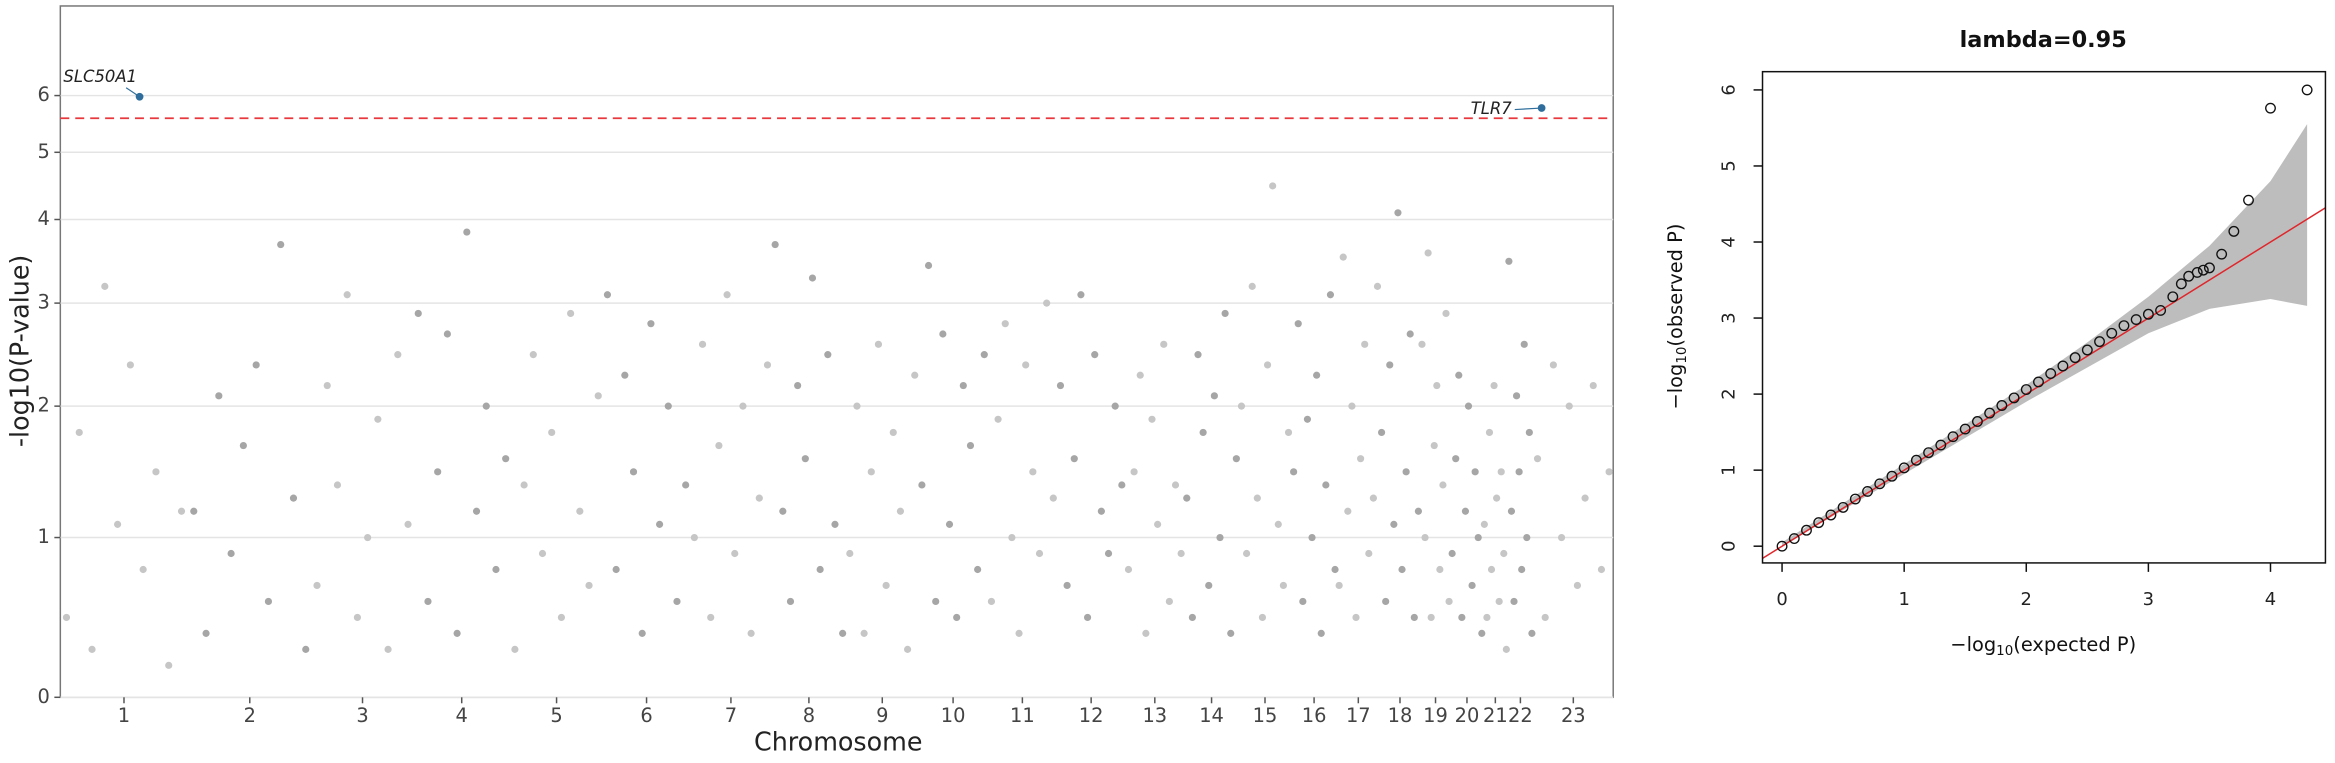  What do you see at coordinates (1674, 387) in the screenshot?
I see `label-part: −log` at bounding box center [1674, 387].